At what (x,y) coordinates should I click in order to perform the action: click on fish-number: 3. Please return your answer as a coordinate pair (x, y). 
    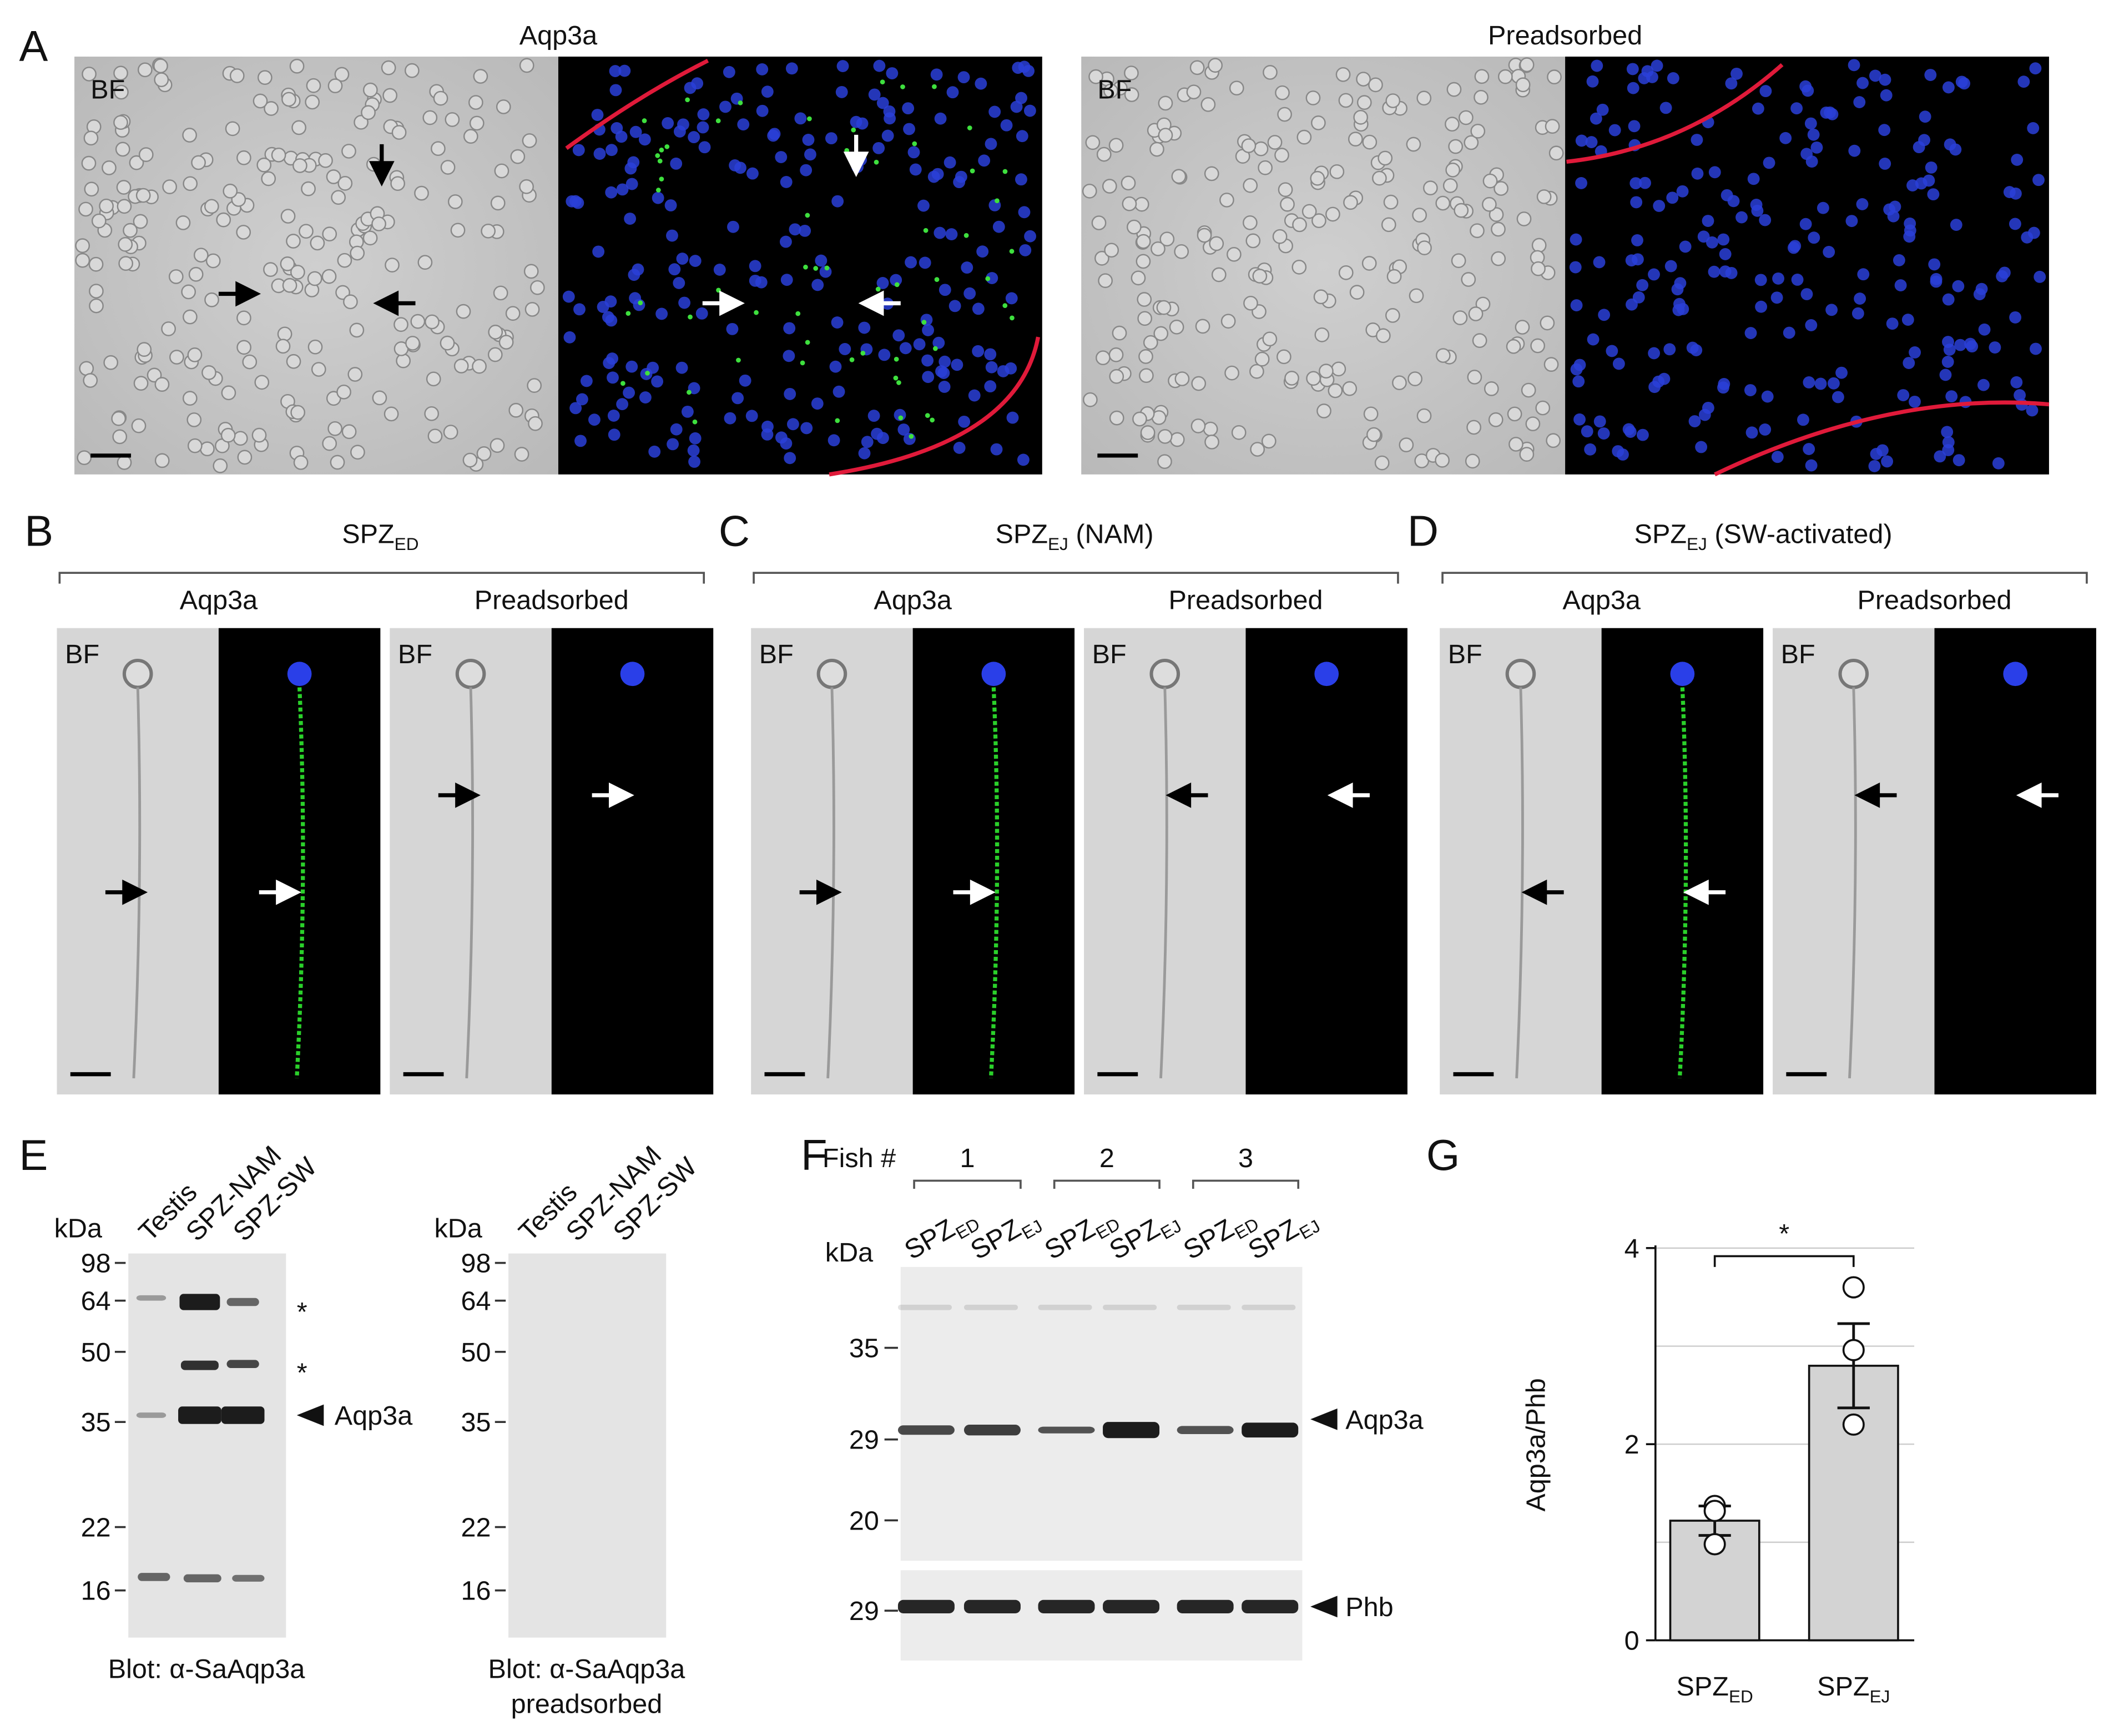
    Looking at the image, I should click on (1246, 1158).